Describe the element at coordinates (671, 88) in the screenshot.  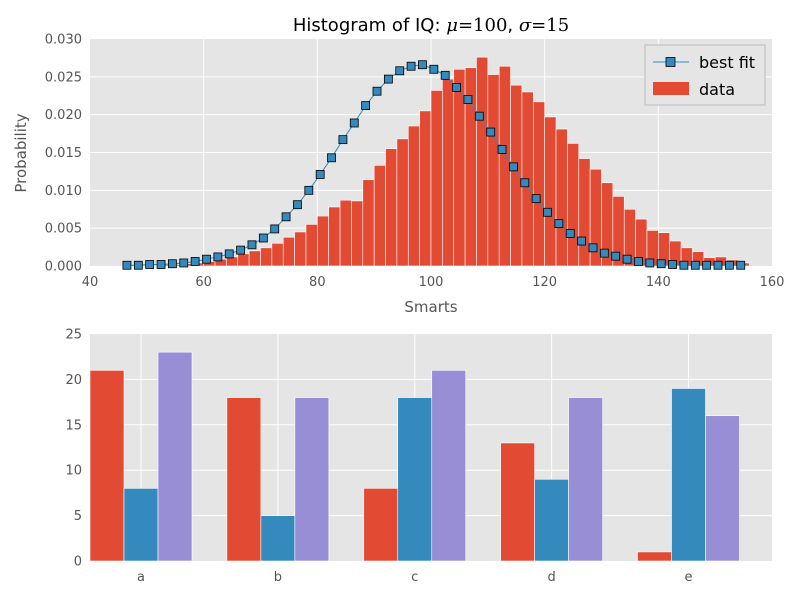
I see `legend-data-swatch` at that location.